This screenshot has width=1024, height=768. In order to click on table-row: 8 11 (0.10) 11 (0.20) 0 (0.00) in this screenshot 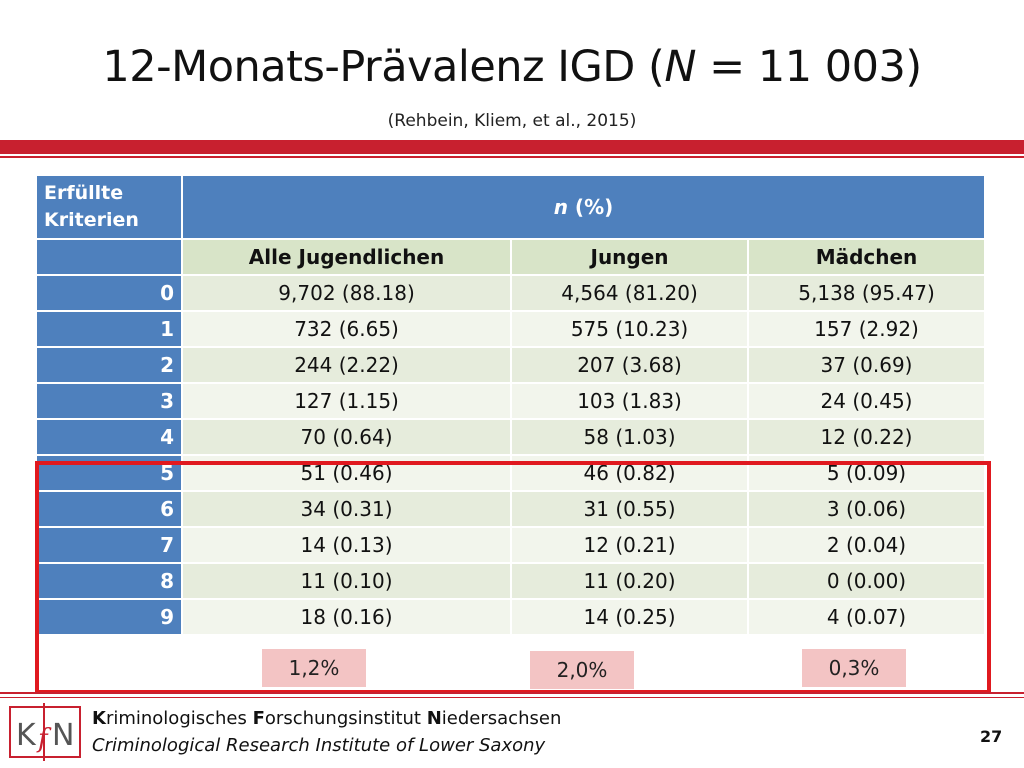, I will do `click(510, 581)`.